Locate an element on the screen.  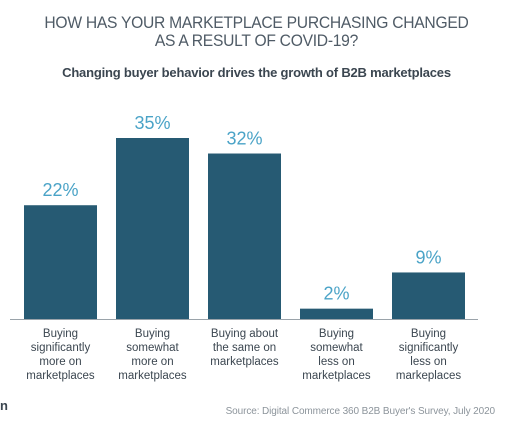
category-label: Buying somewhat more on marketplaces is located at coordinates (152, 355).